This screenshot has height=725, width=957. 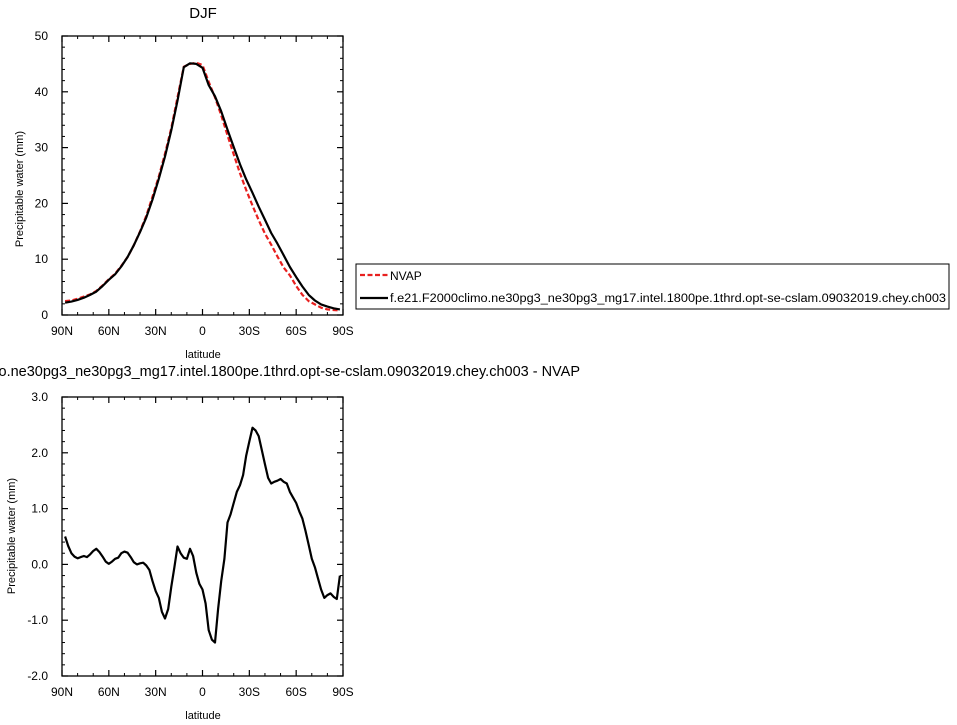 I want to click on chart1-ytick-label-5: 3.0, so click(x=39, y=397).